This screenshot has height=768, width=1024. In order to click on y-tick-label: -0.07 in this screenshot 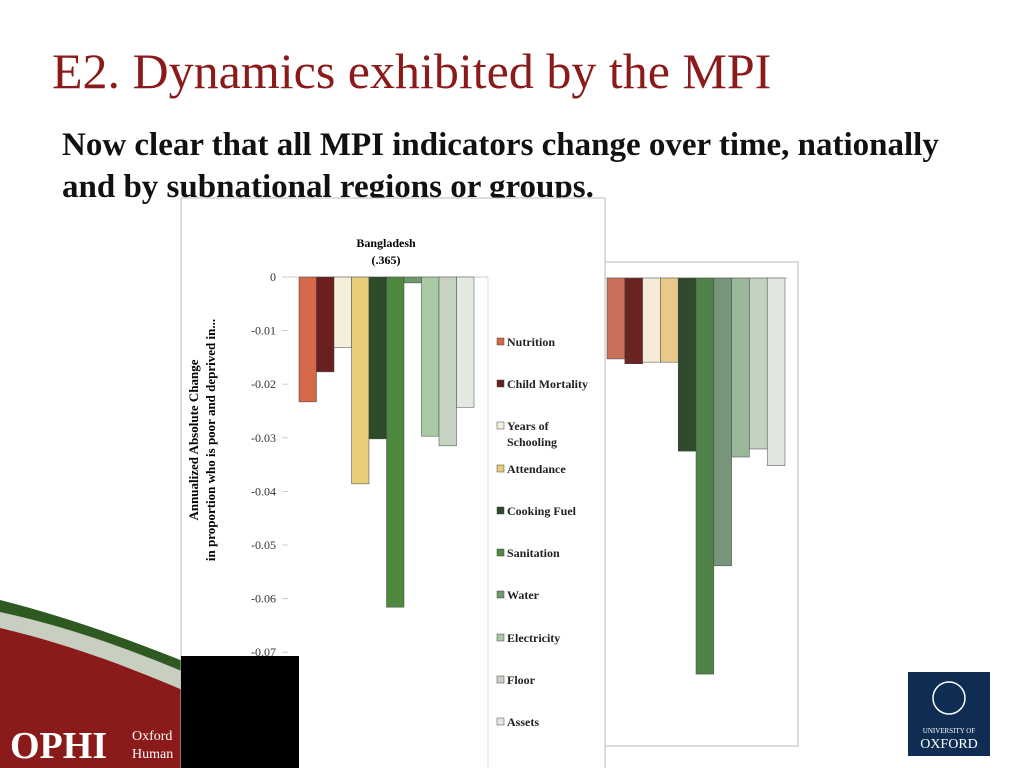, I will do `click(263, 652)`.